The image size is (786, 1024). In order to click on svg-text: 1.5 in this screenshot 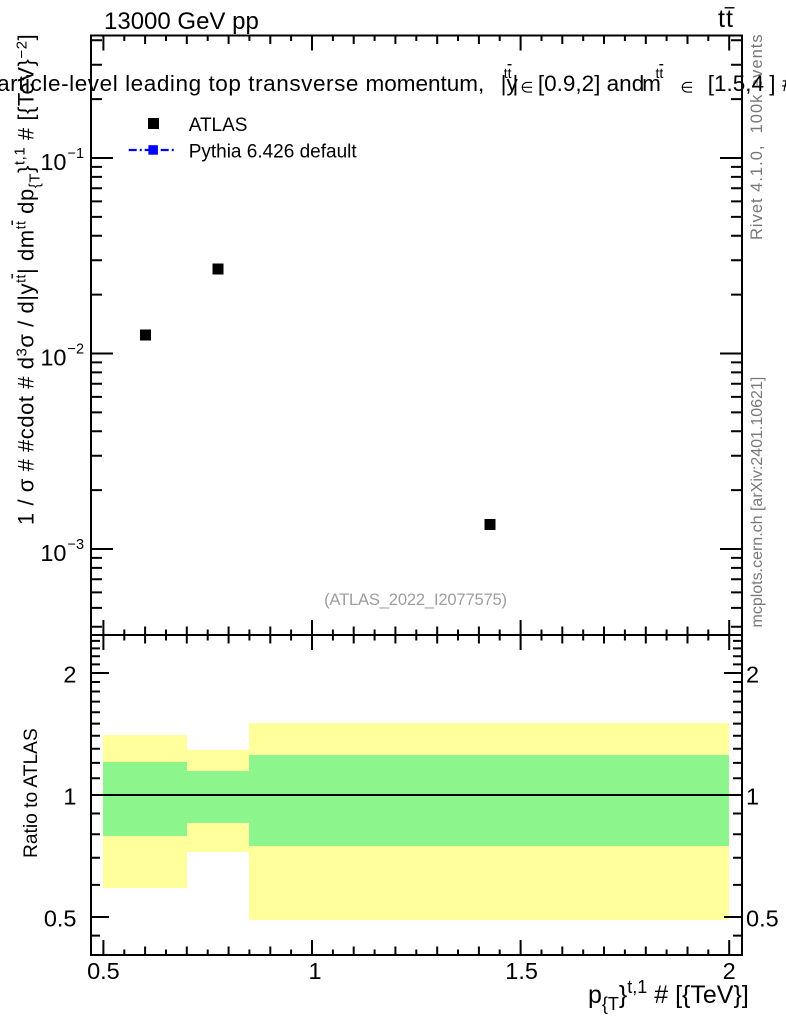, I will do `click(521, 971)`.